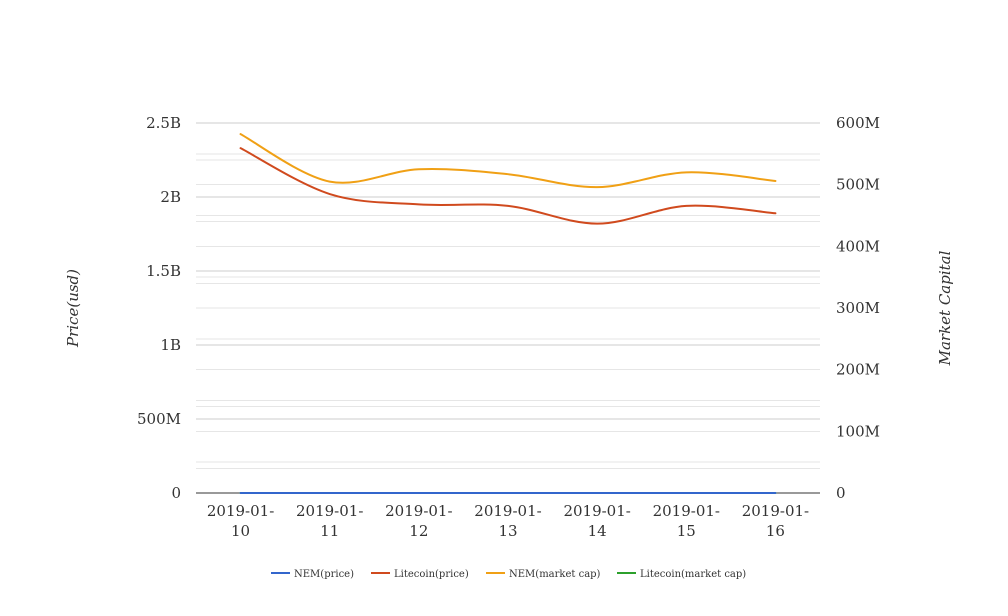  I want to click on left-tick-label: 2B, so click(170, 197).